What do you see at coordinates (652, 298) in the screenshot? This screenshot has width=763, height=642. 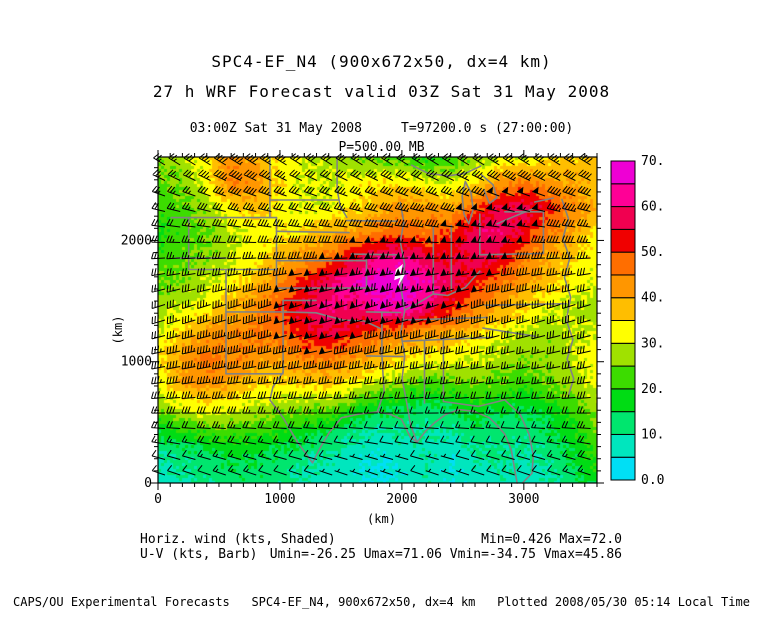 I see `svg-text: 40.` at bounding box center [652, 298].